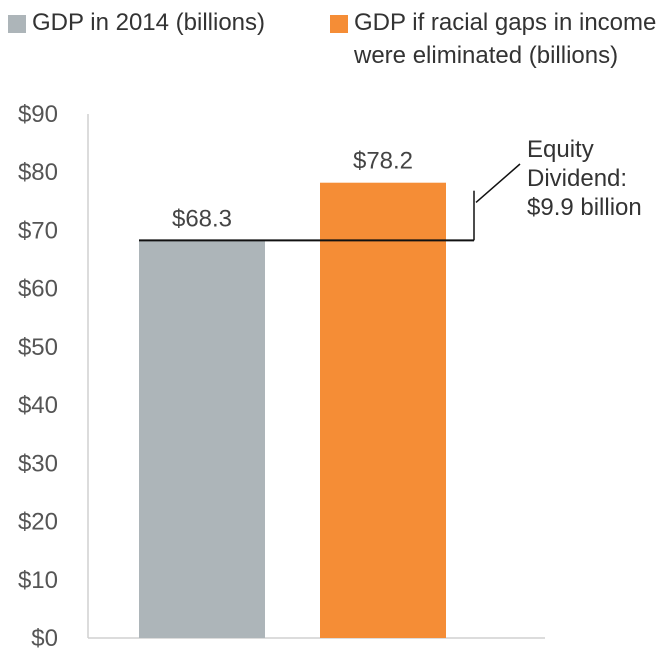 The image size is (670, 654). Describe the element at coordinates (505, 22) in the screenshot. I see `legend-label-line: GDP if racial gaps in income` at that location.